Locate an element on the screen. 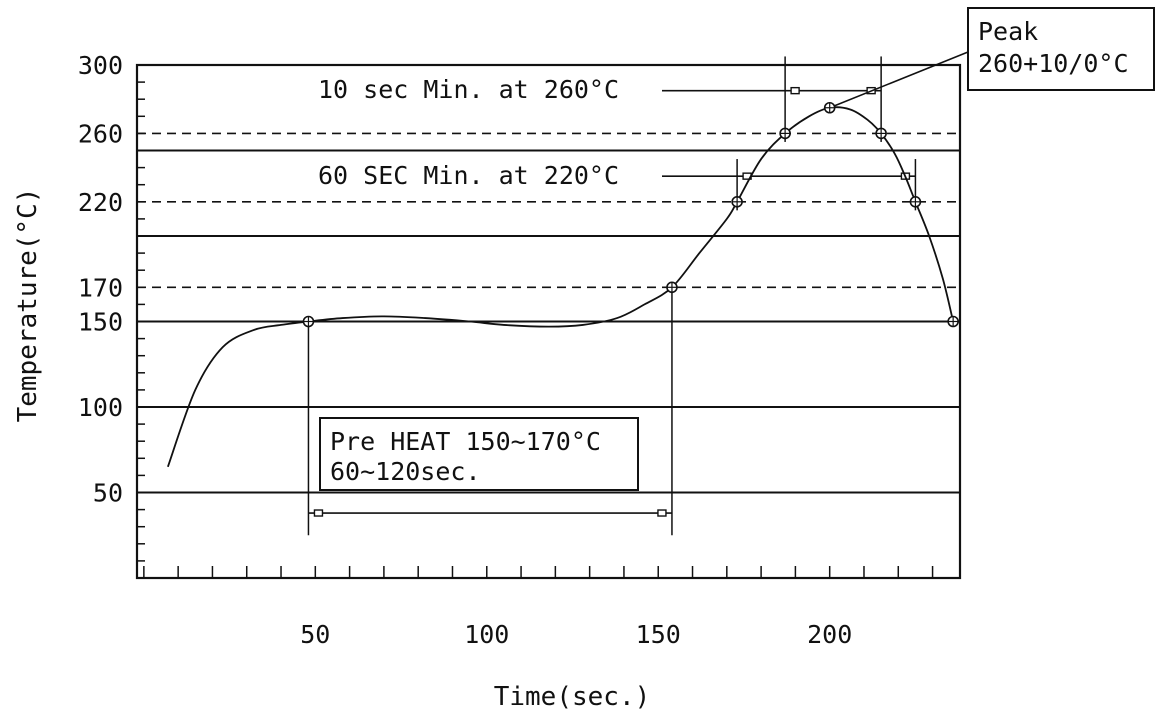 Image resolution: width=1163 pixels, height=713 pixels. x-tick-label-150: 150 is located at coordinates (658, 634).